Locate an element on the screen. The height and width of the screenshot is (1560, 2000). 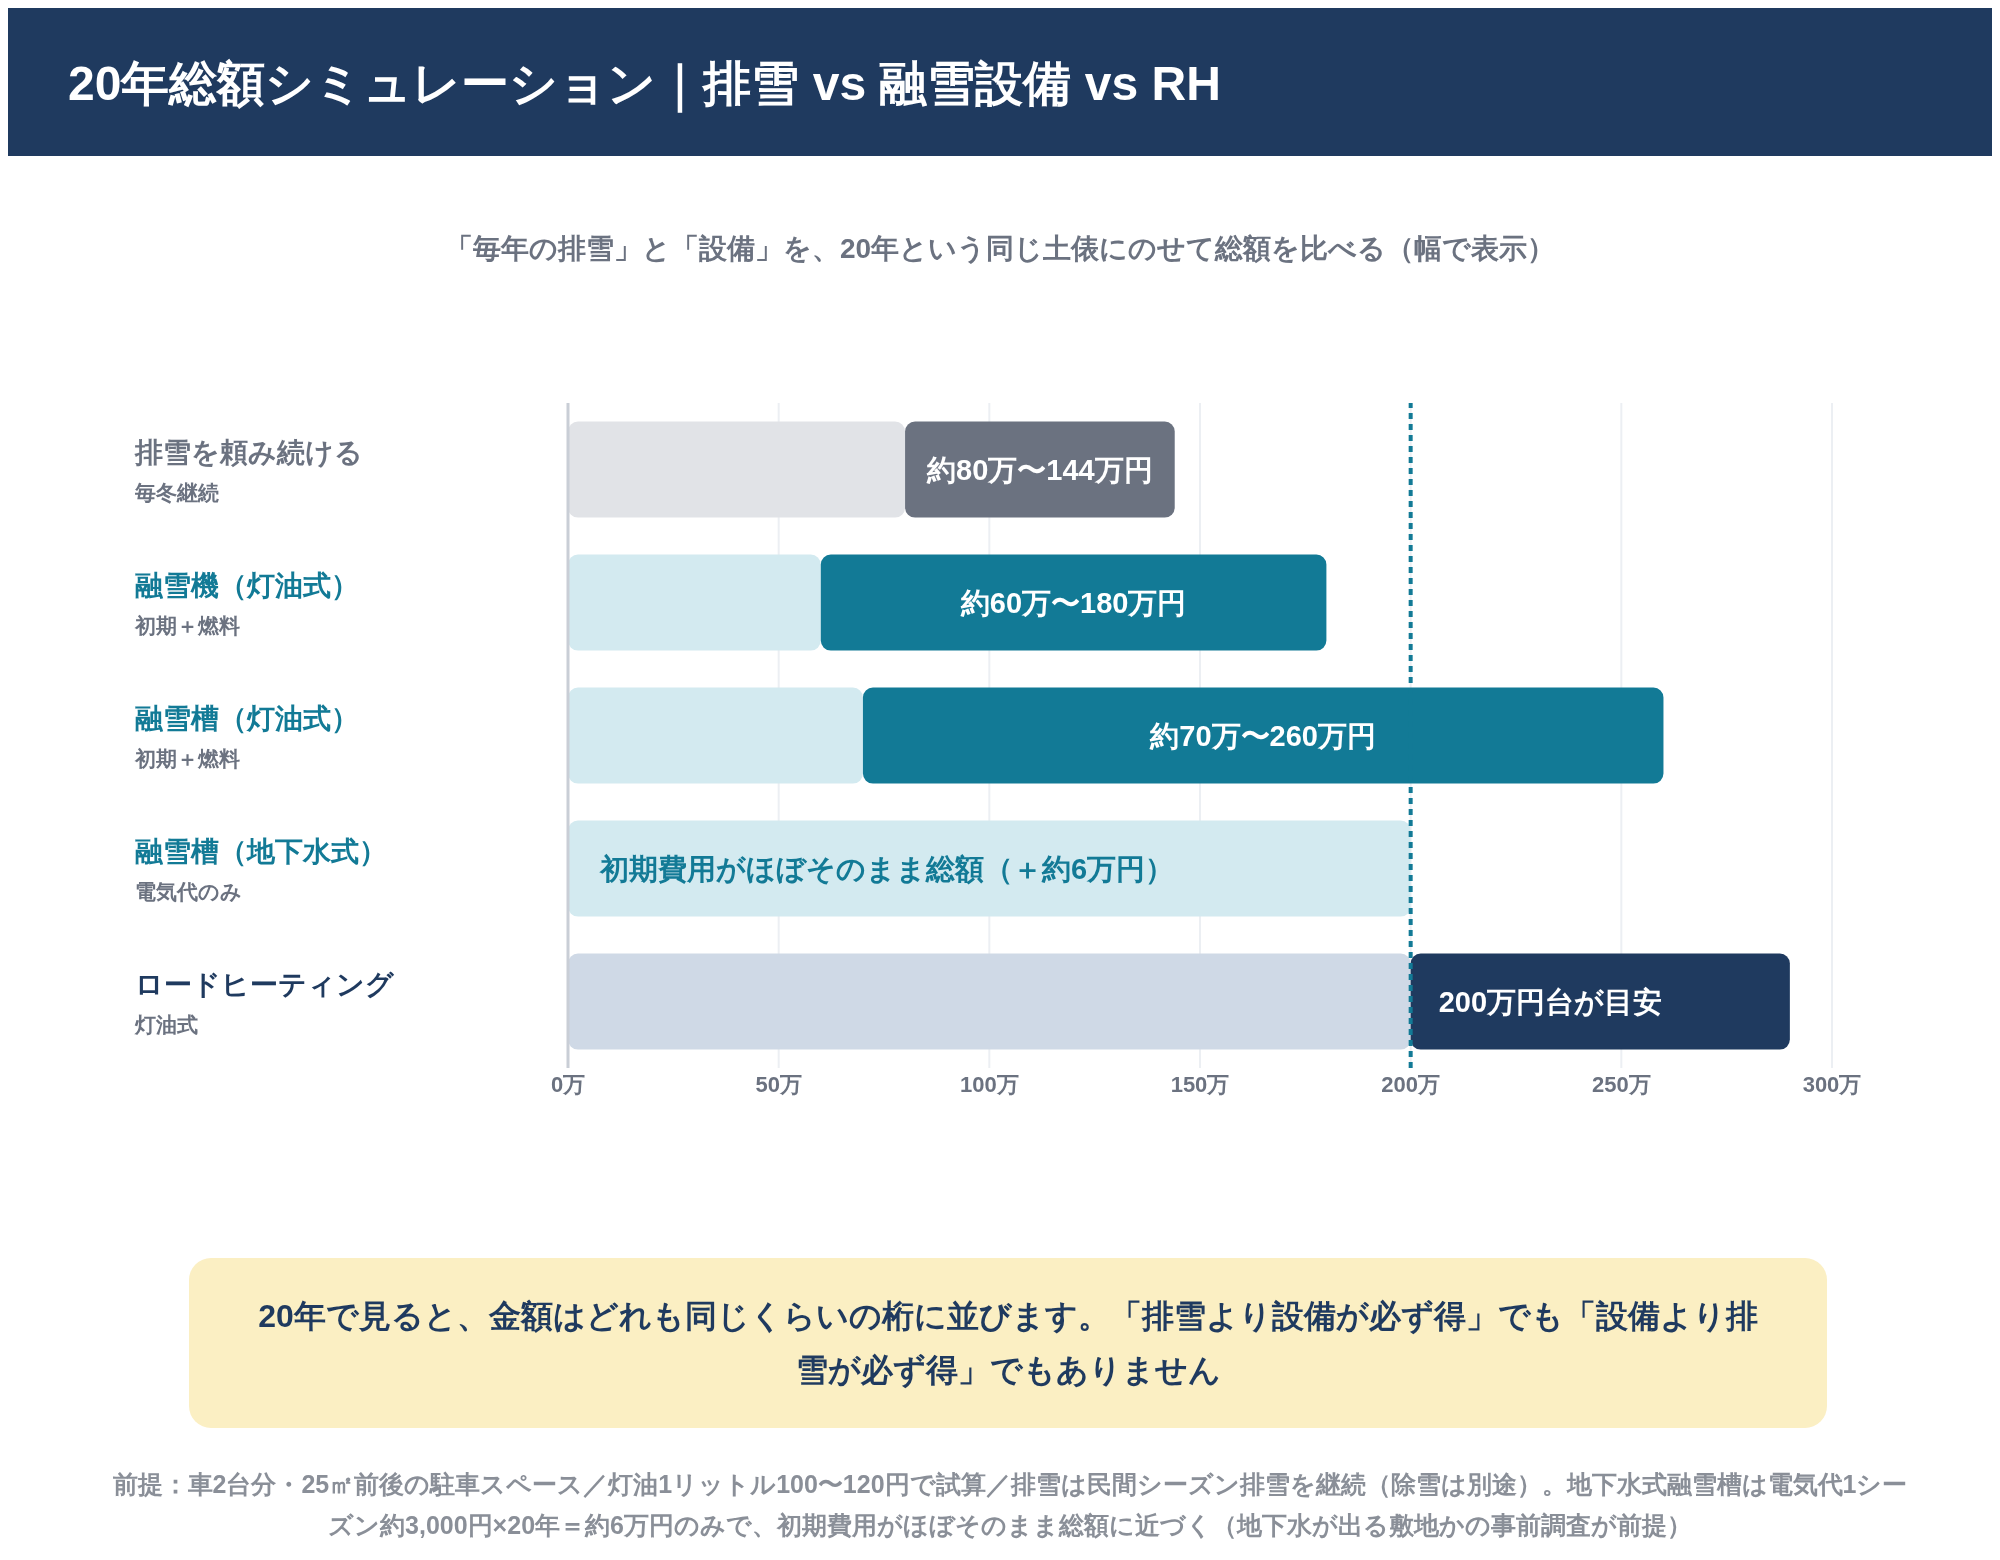
x-tick-label: 50万 is located at coordinates (778, 1084).